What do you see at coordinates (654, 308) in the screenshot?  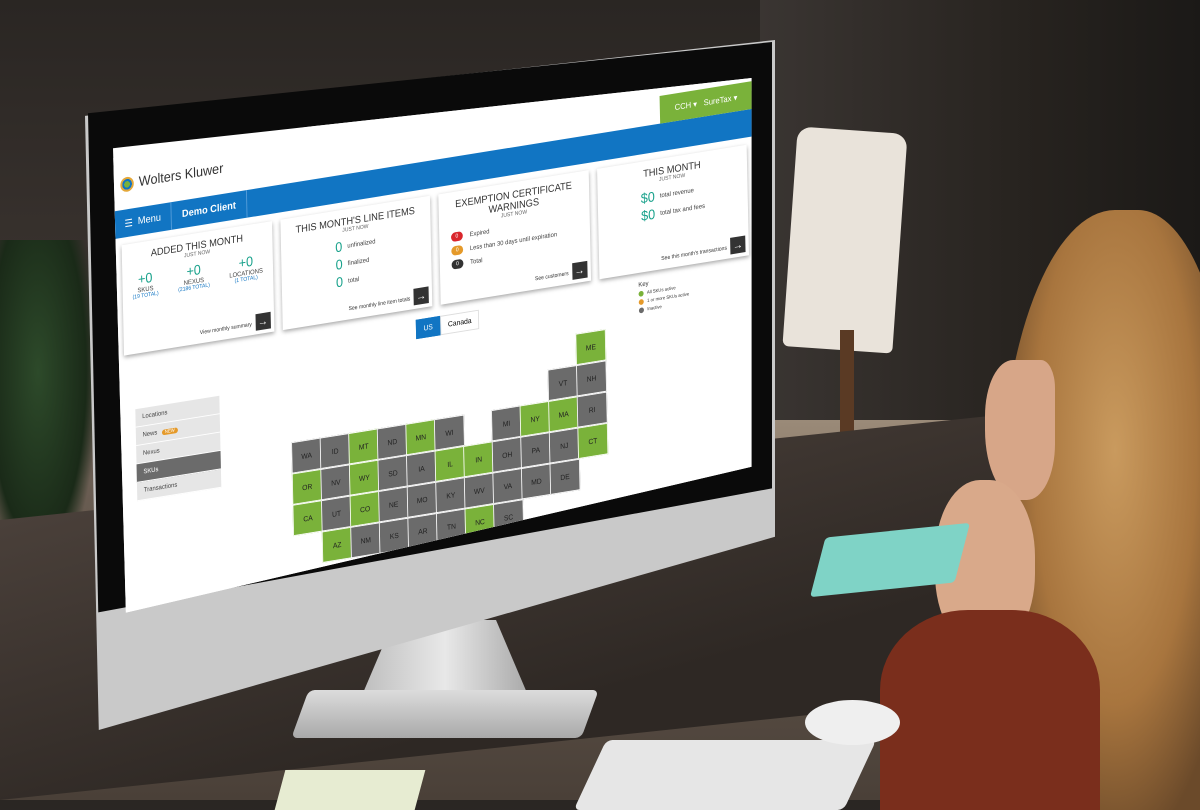 I see `key-label: Inactive` at bounding box center [654, 308].